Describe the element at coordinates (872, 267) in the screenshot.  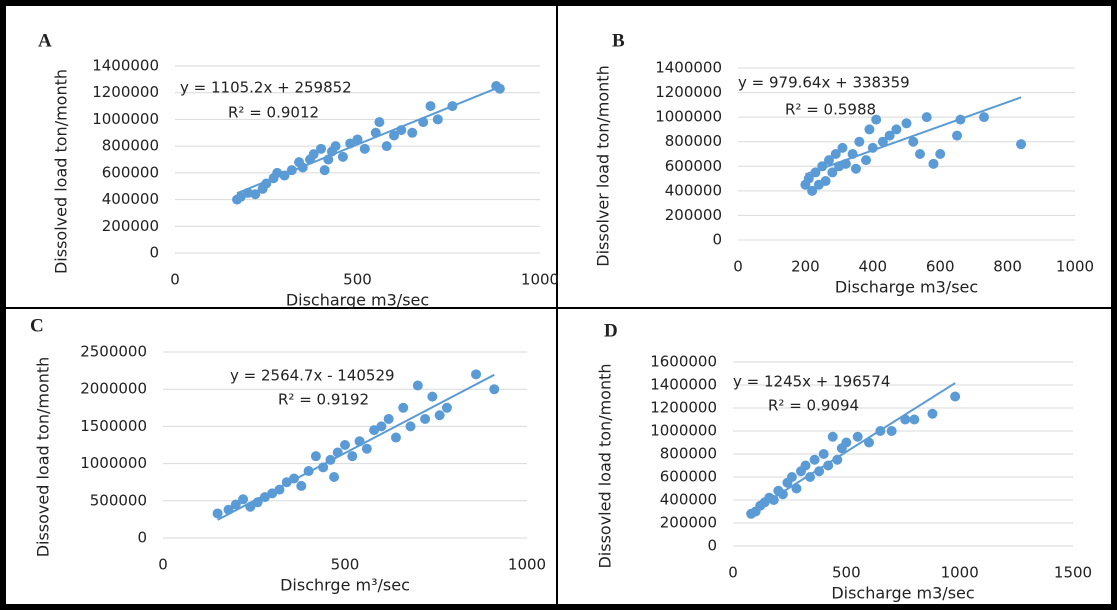
I see `x-tick-label: 400` at that location.